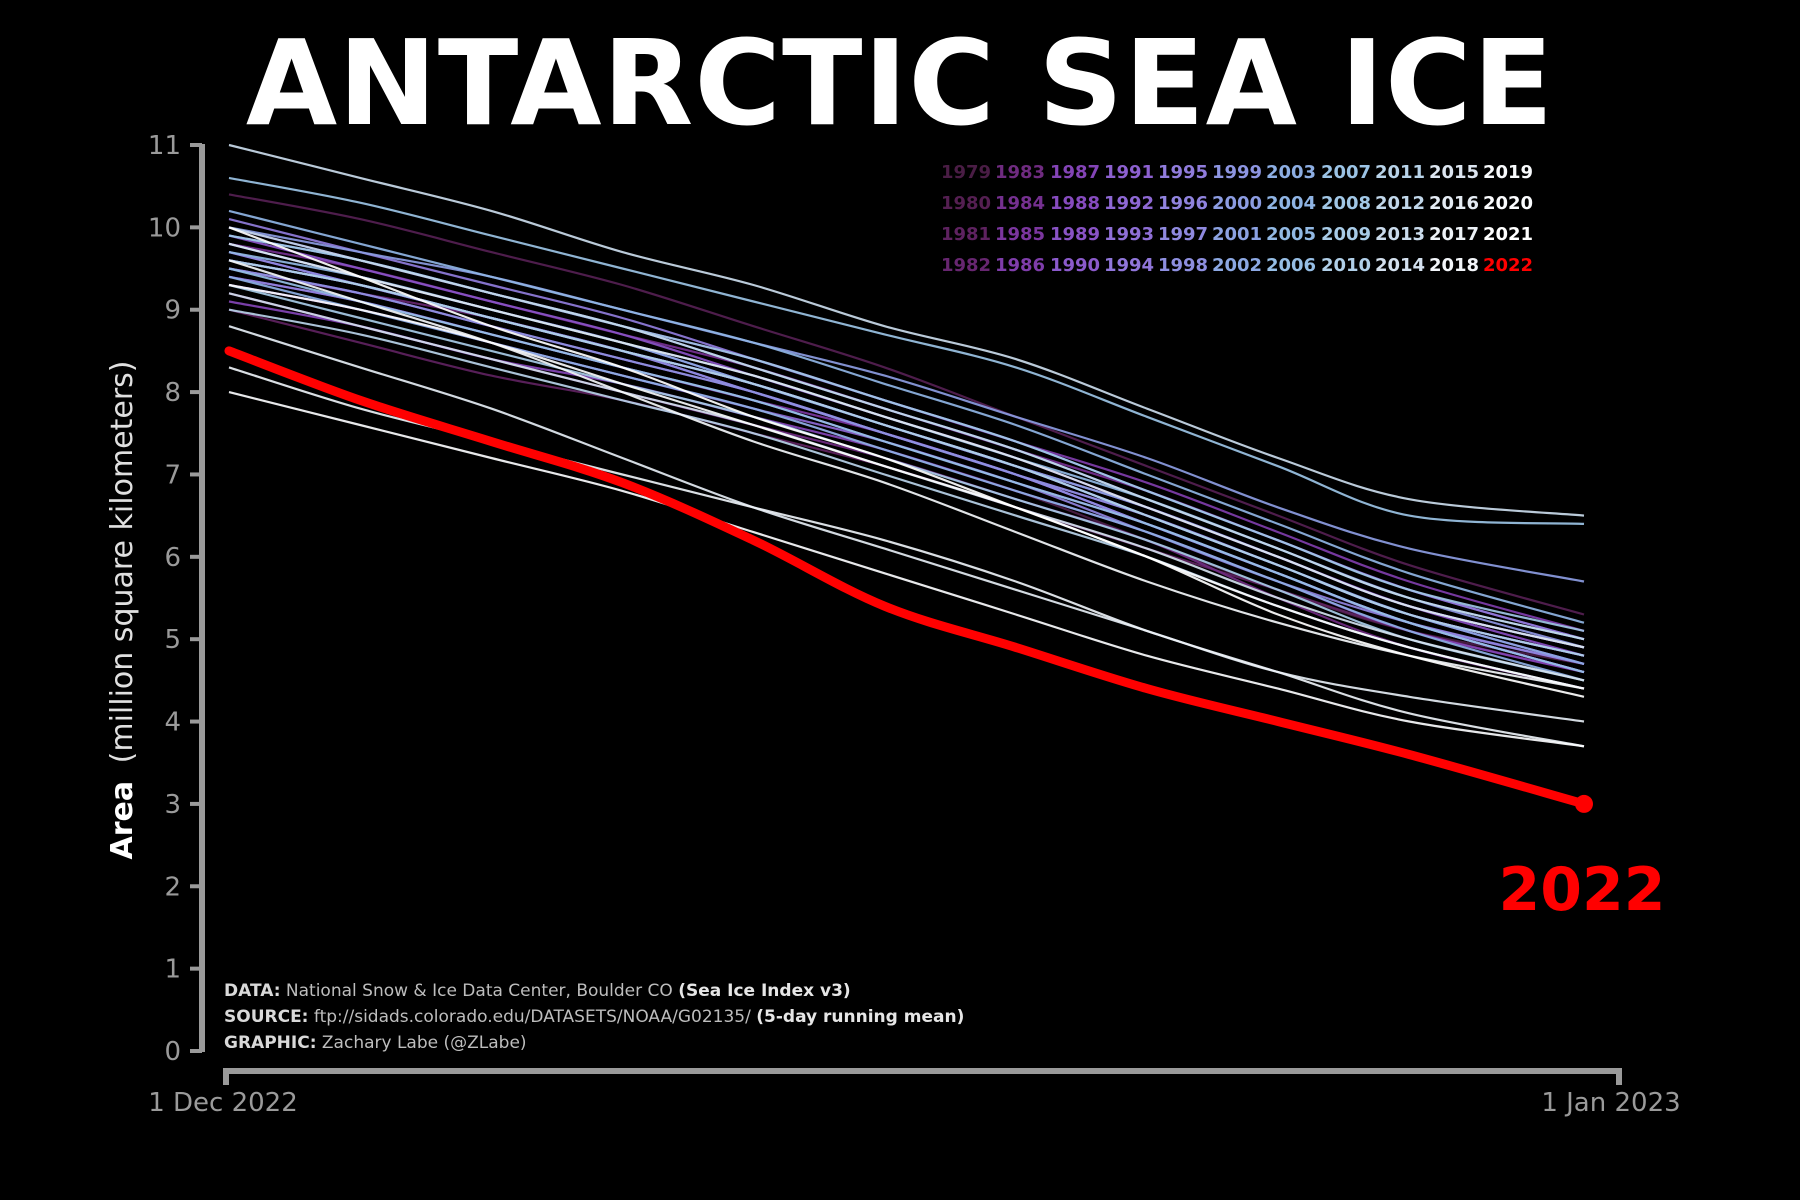  What do you see at coordinates (1020, 203) in the screenshot?
I see `legend-item-1984: 1984` at bounding box center [1020, 203].